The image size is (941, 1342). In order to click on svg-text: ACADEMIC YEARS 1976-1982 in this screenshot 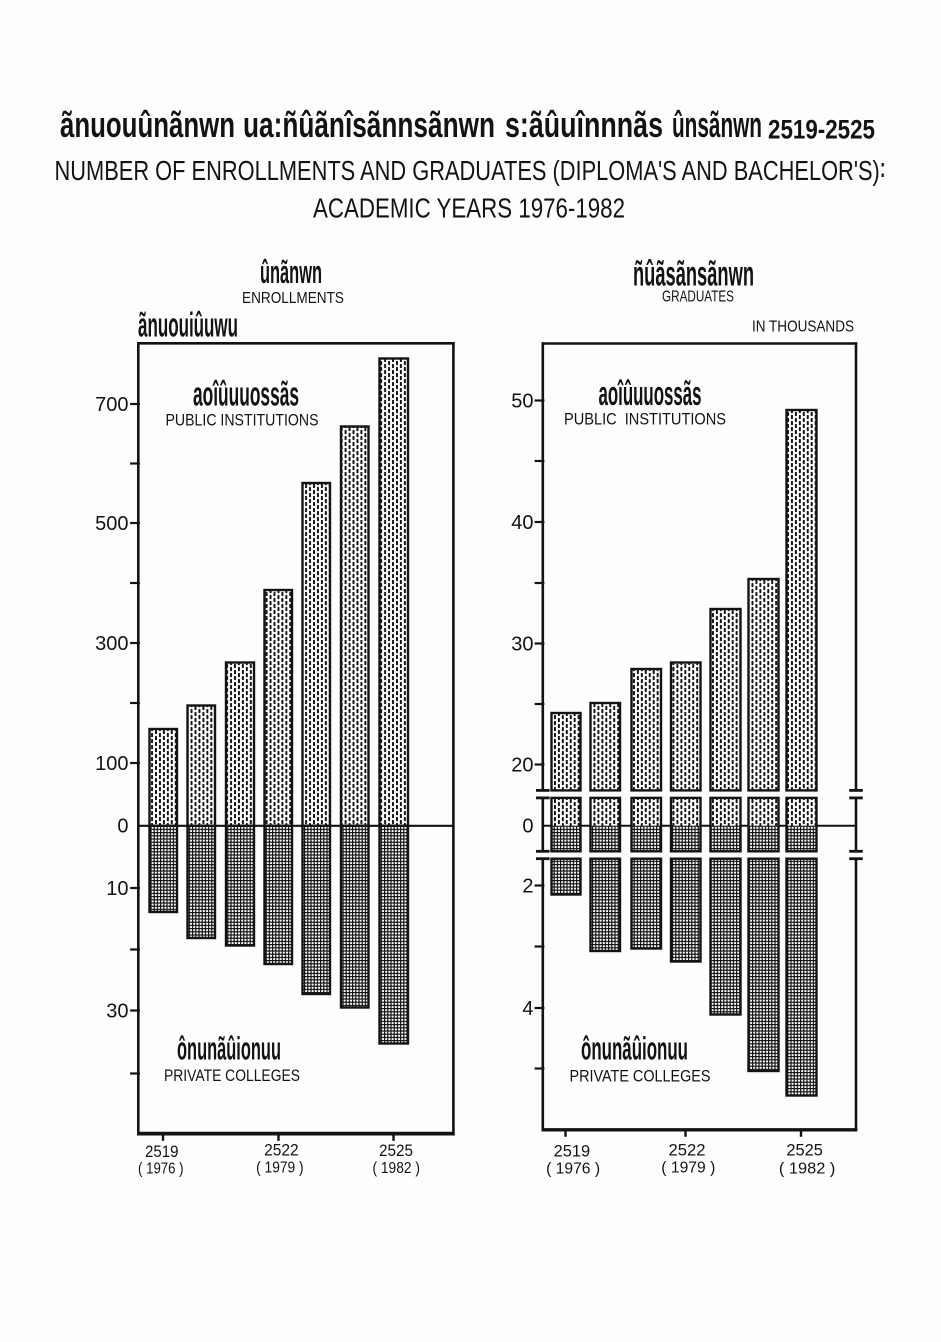, I will do `click(469, 208)`.